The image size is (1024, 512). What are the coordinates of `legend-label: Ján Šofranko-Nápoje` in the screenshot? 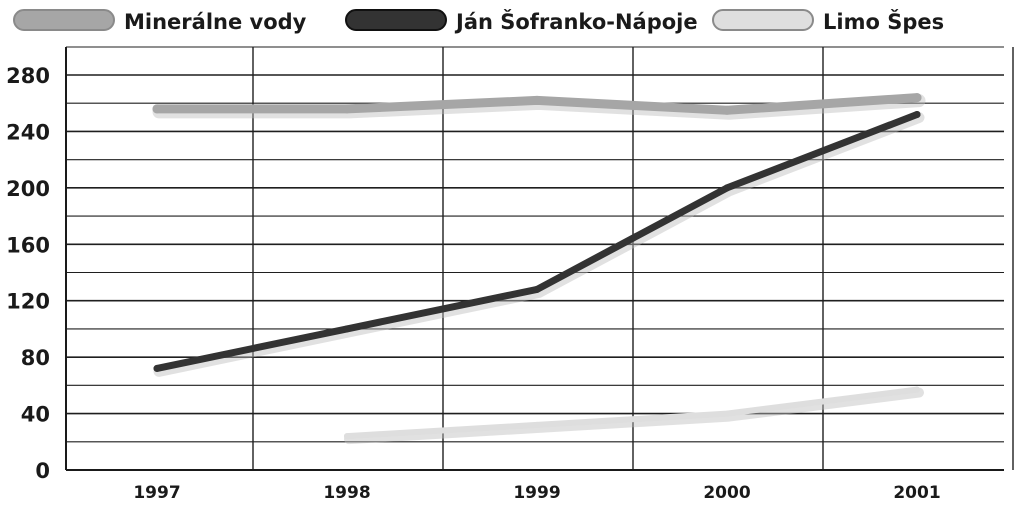 It's located at (576, 21).